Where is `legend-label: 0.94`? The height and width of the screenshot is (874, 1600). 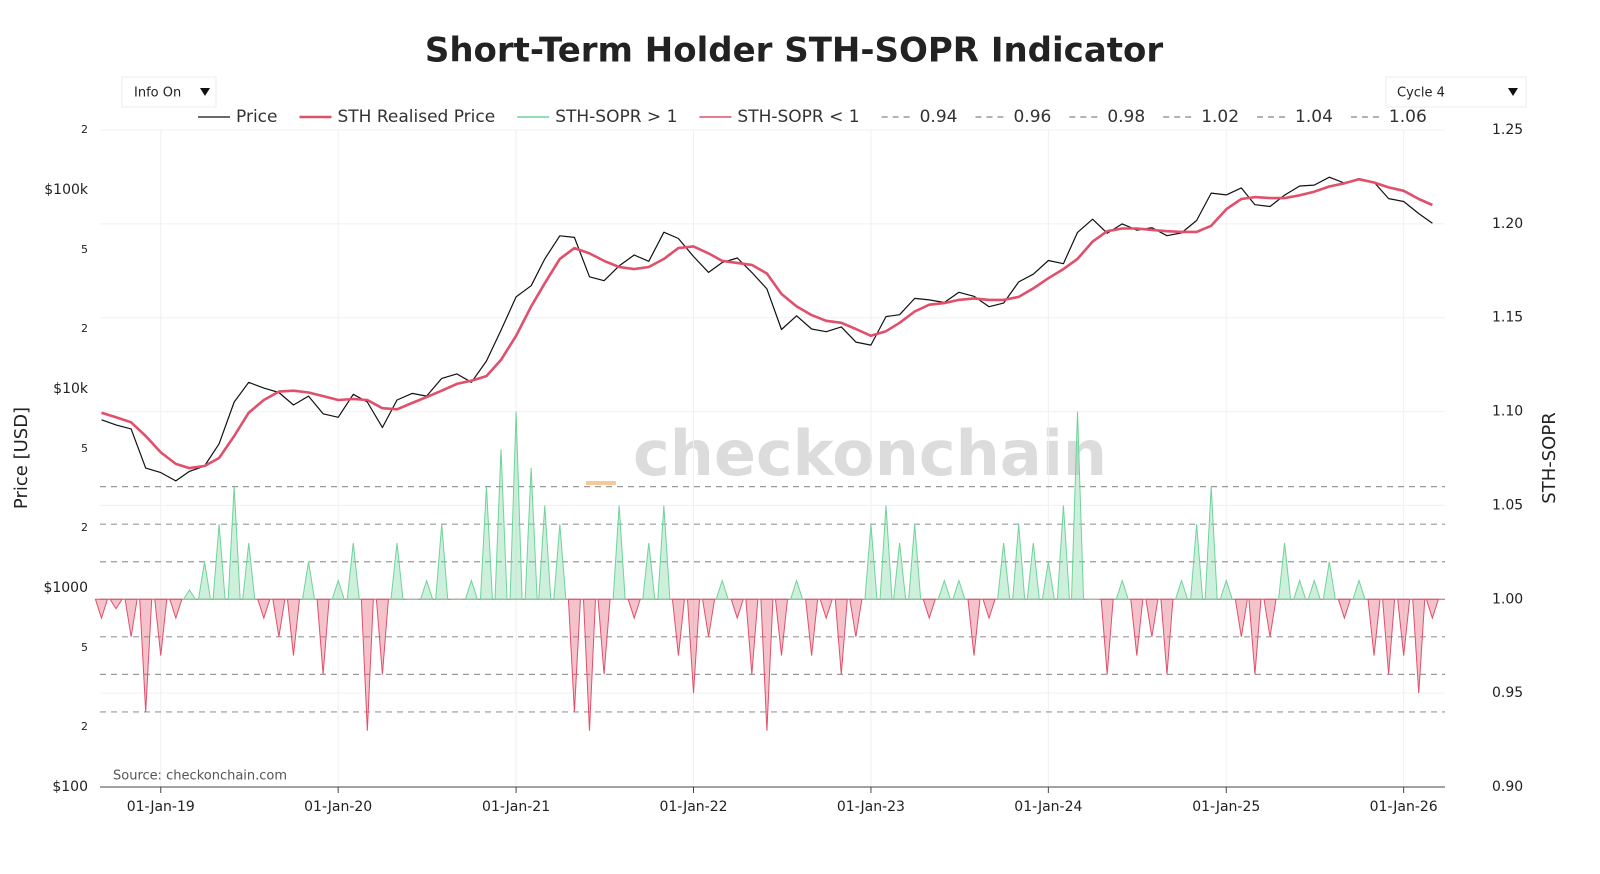
legend-label: 0.94 is located at coordinates (939, 117).